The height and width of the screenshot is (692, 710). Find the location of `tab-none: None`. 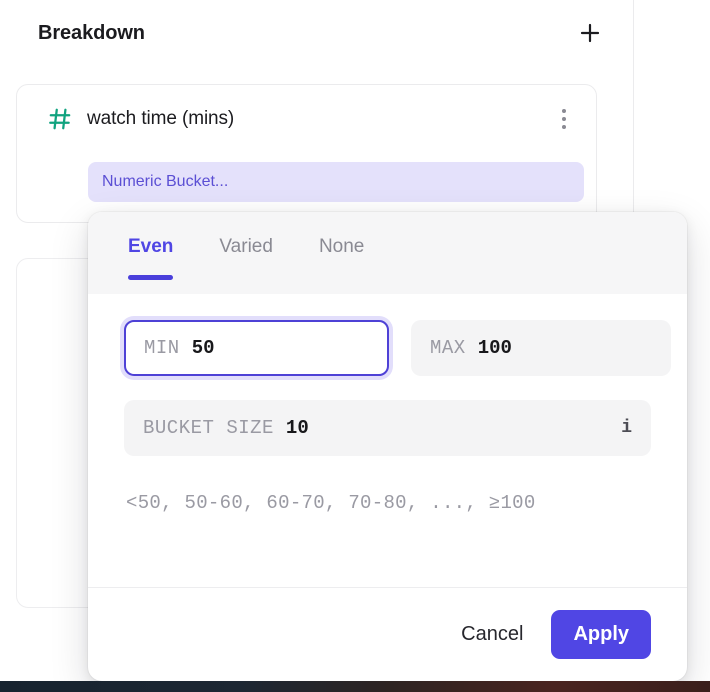

tab-none: None is located at coordinates (341, 258).